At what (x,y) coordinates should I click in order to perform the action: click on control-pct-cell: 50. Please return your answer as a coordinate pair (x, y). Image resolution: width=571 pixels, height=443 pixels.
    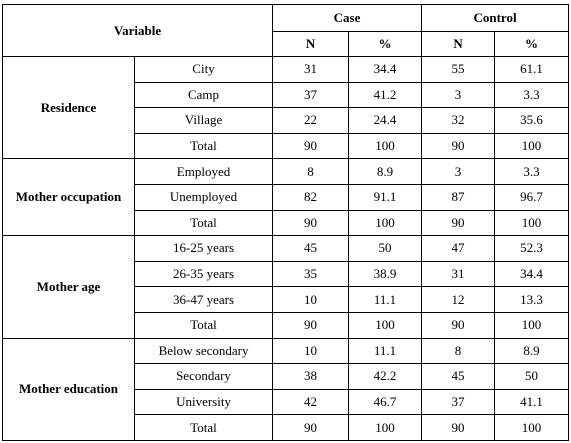
    Looking at the image, I should click on (532, 376).